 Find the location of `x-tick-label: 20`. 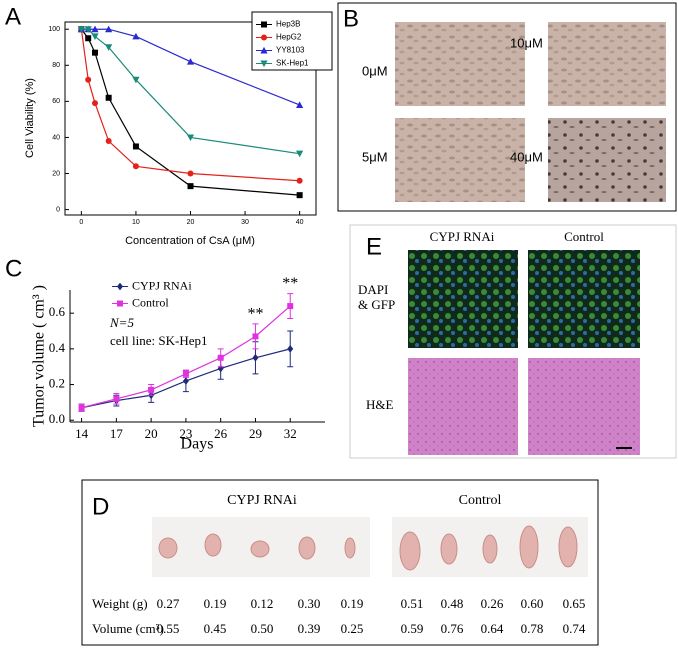

x-tick-label: 20 is located at coordinates (191, 222).